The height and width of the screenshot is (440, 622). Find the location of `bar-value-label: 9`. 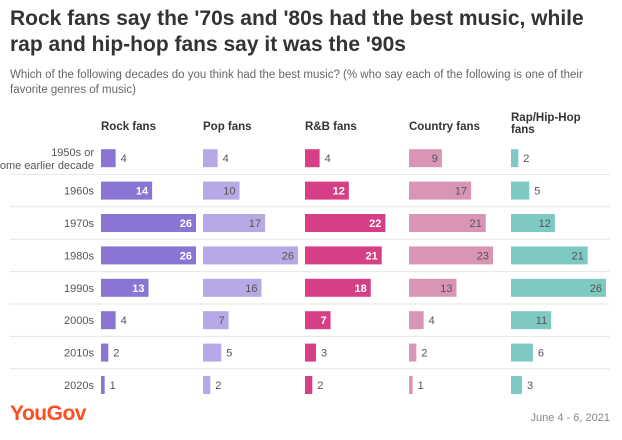

bar-value-label: 9 is located at coordinates (435, 159).